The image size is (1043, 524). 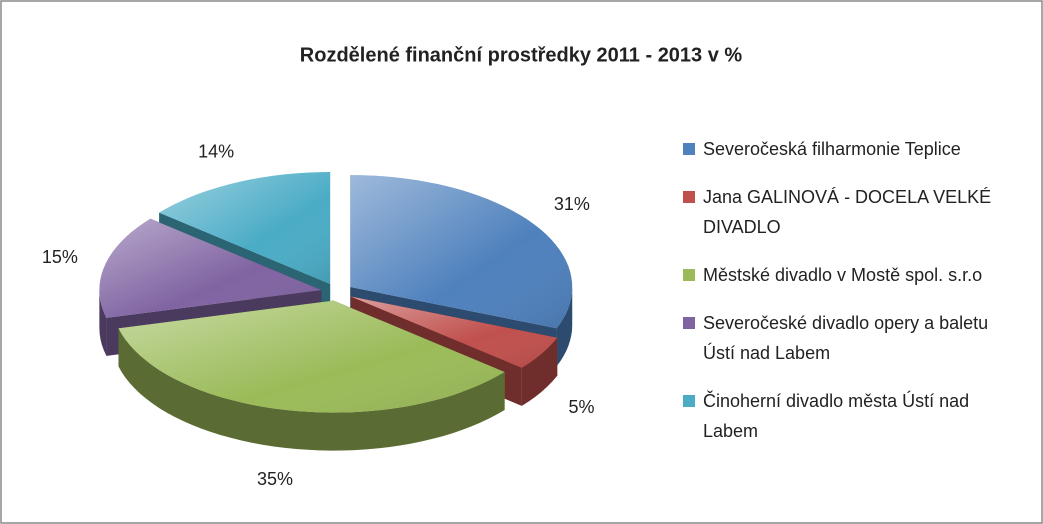 I want to click on data-label: 35%, so click(x=275, y=479).